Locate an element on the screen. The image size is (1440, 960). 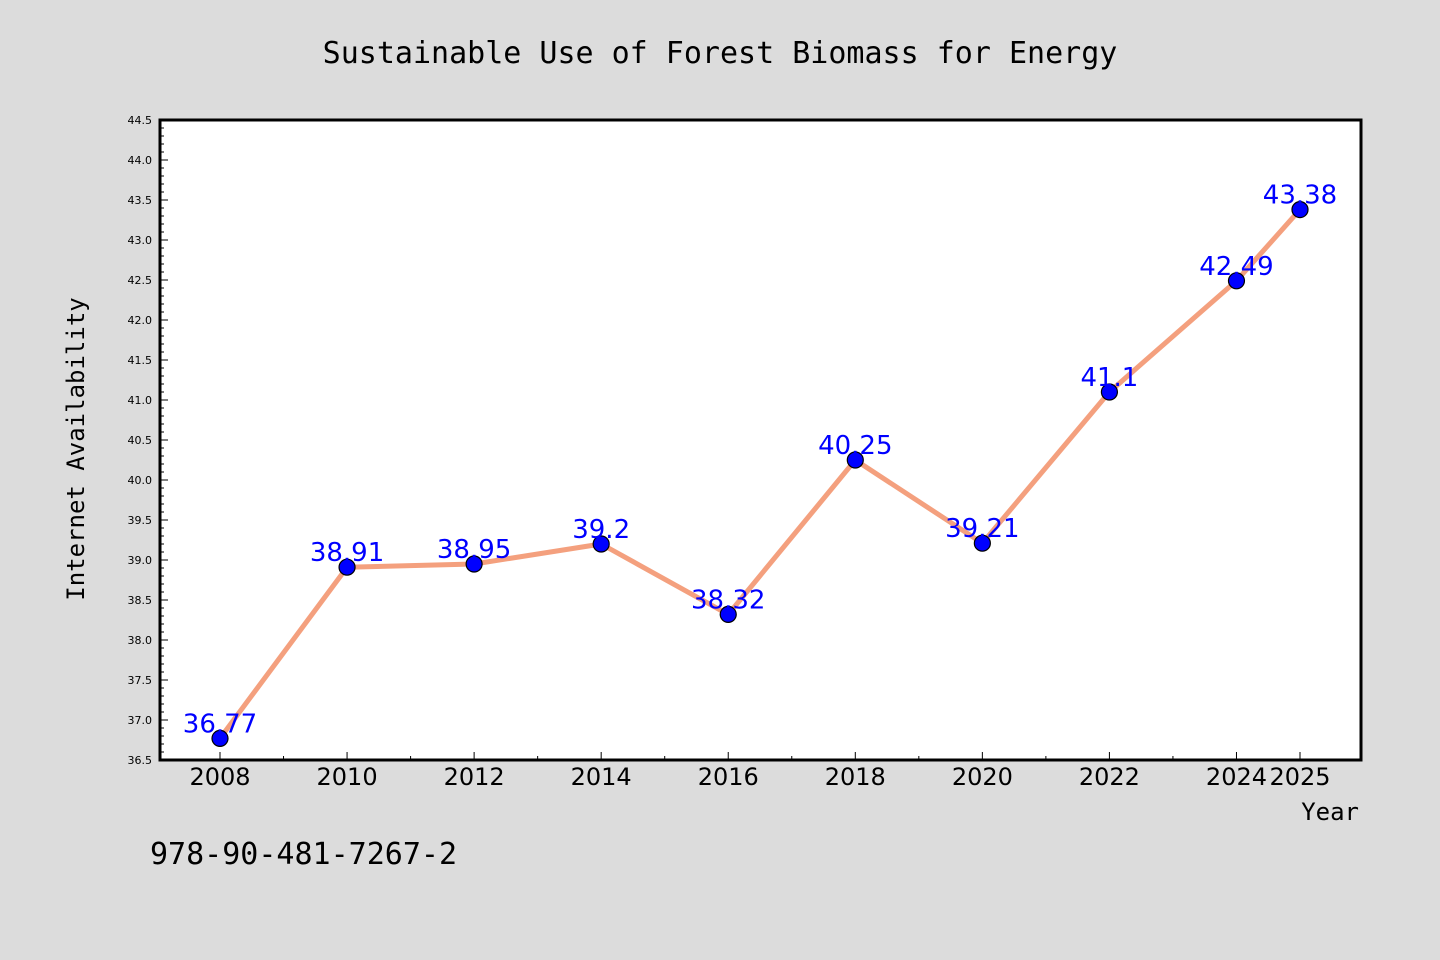
y-tick-label: 42.0 is located at coordinates (140, 320).